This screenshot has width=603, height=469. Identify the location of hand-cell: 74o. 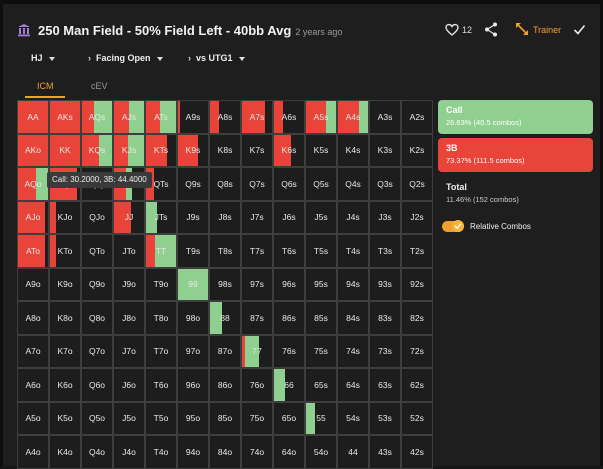
(257, 452).